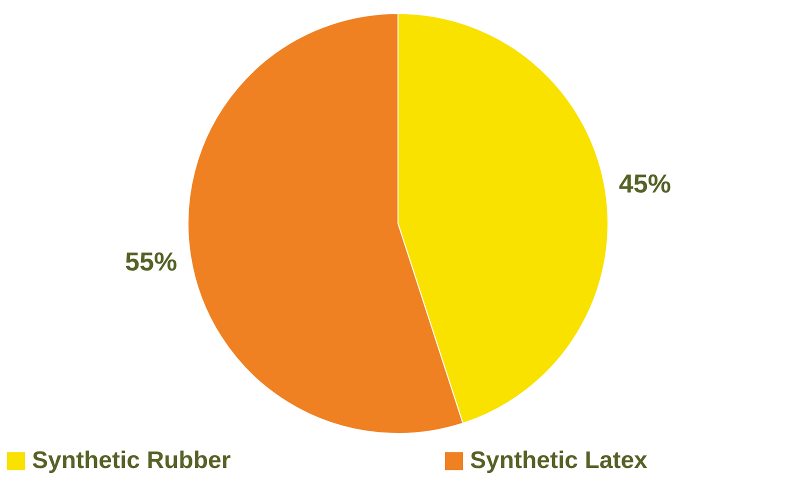 The height and width of the screenshot is (478, 796). Describe the element at coordinates (559, 460) in the screenshot. I see `legend-label: Synthetic Latex` at that location.